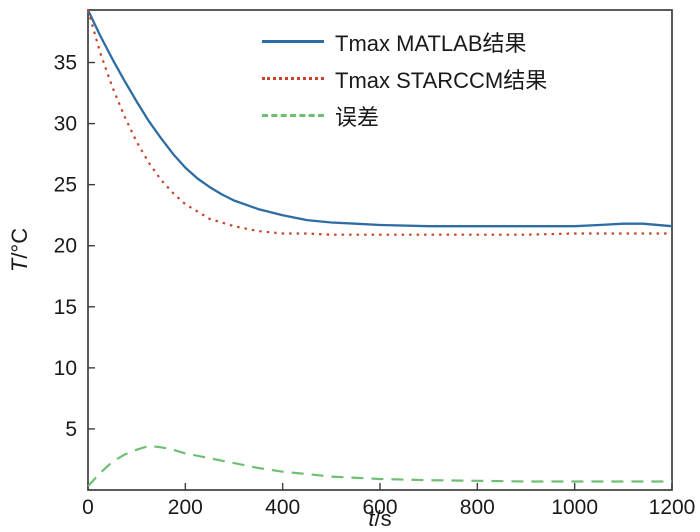 The width and height of the screenshot is (700, 532). I want to click on y-axis-variable: T, so click(19, 265).